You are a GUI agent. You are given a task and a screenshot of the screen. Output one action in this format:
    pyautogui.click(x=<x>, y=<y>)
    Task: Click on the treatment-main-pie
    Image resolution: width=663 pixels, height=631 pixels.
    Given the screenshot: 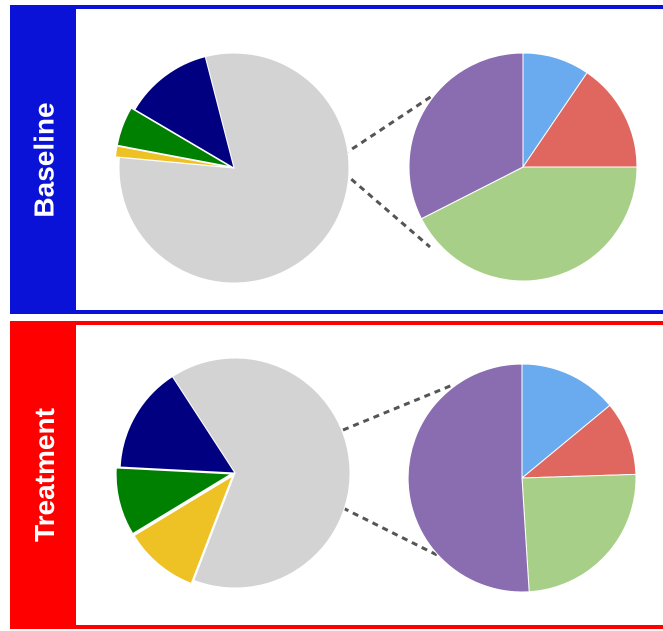 What is the action you would take?
    pyautogui.click(x=233, y=473)
    